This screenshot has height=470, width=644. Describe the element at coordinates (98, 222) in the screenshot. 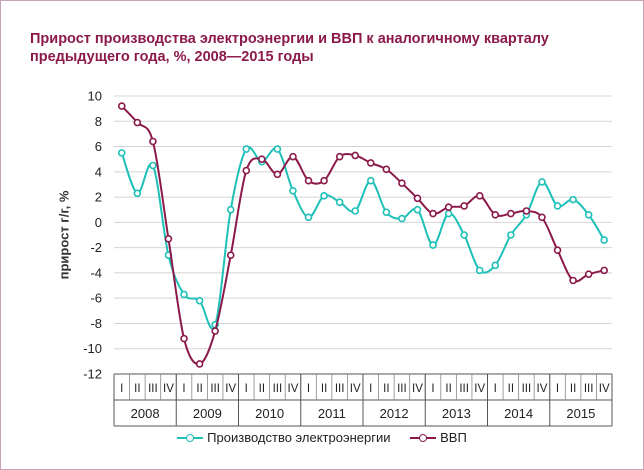

I see `y-tick-label: 0` at that location.